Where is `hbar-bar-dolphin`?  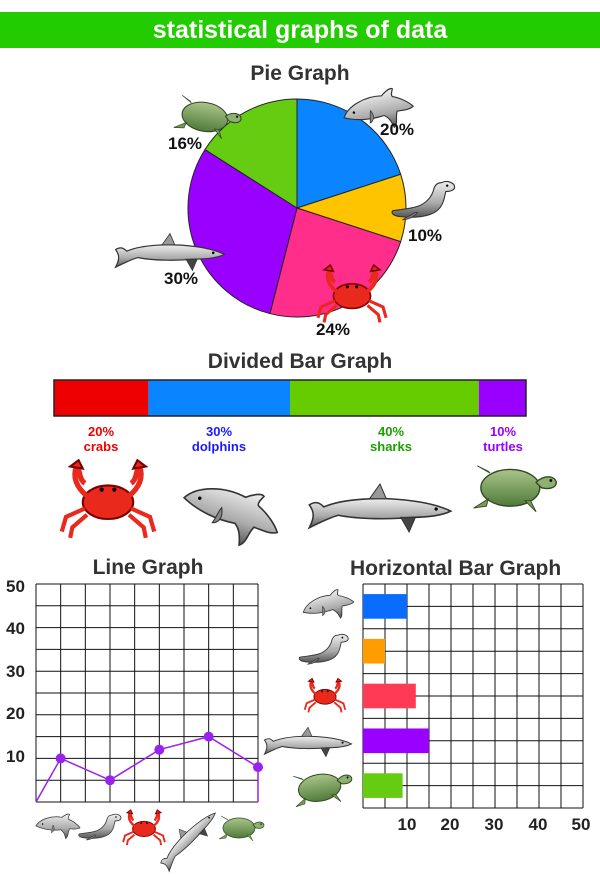 hbar-bar-dolphin is located at coordinates (385, 606).